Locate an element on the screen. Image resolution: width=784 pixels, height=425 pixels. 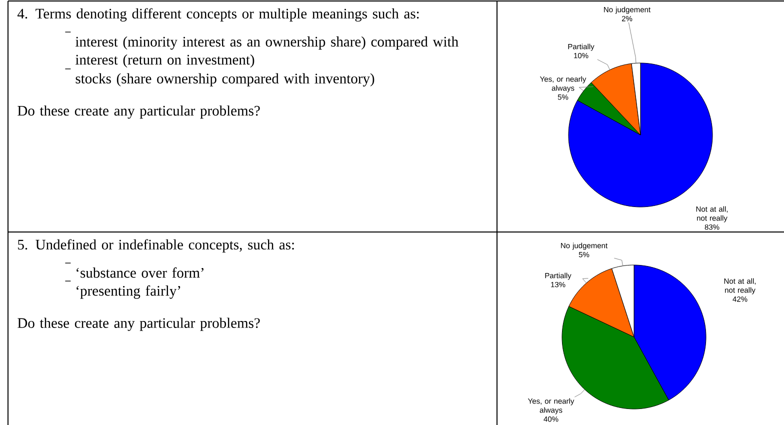
text: 5. Undefined or indefinable concepts, such as: is located at coordinates (156, 246).